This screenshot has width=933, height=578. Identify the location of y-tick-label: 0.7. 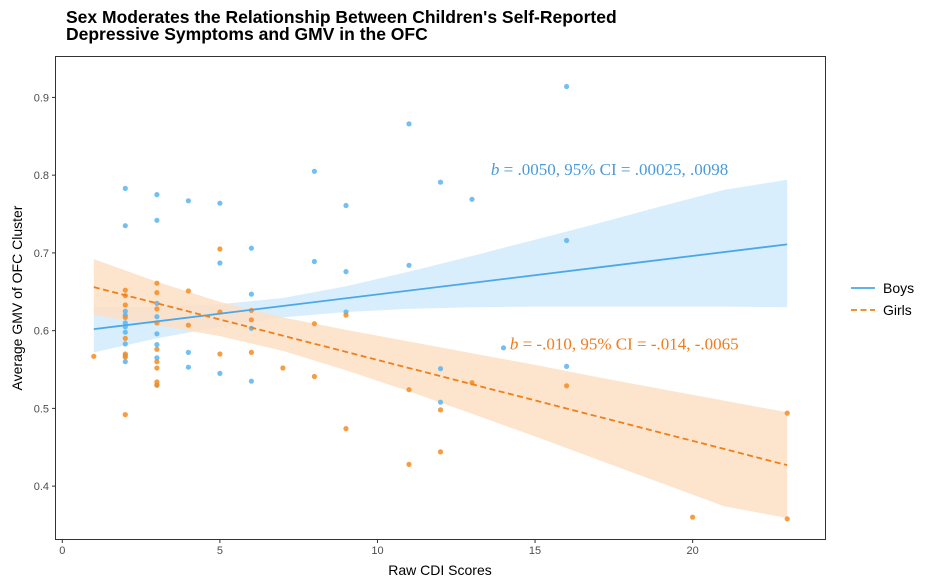
(41, 254).